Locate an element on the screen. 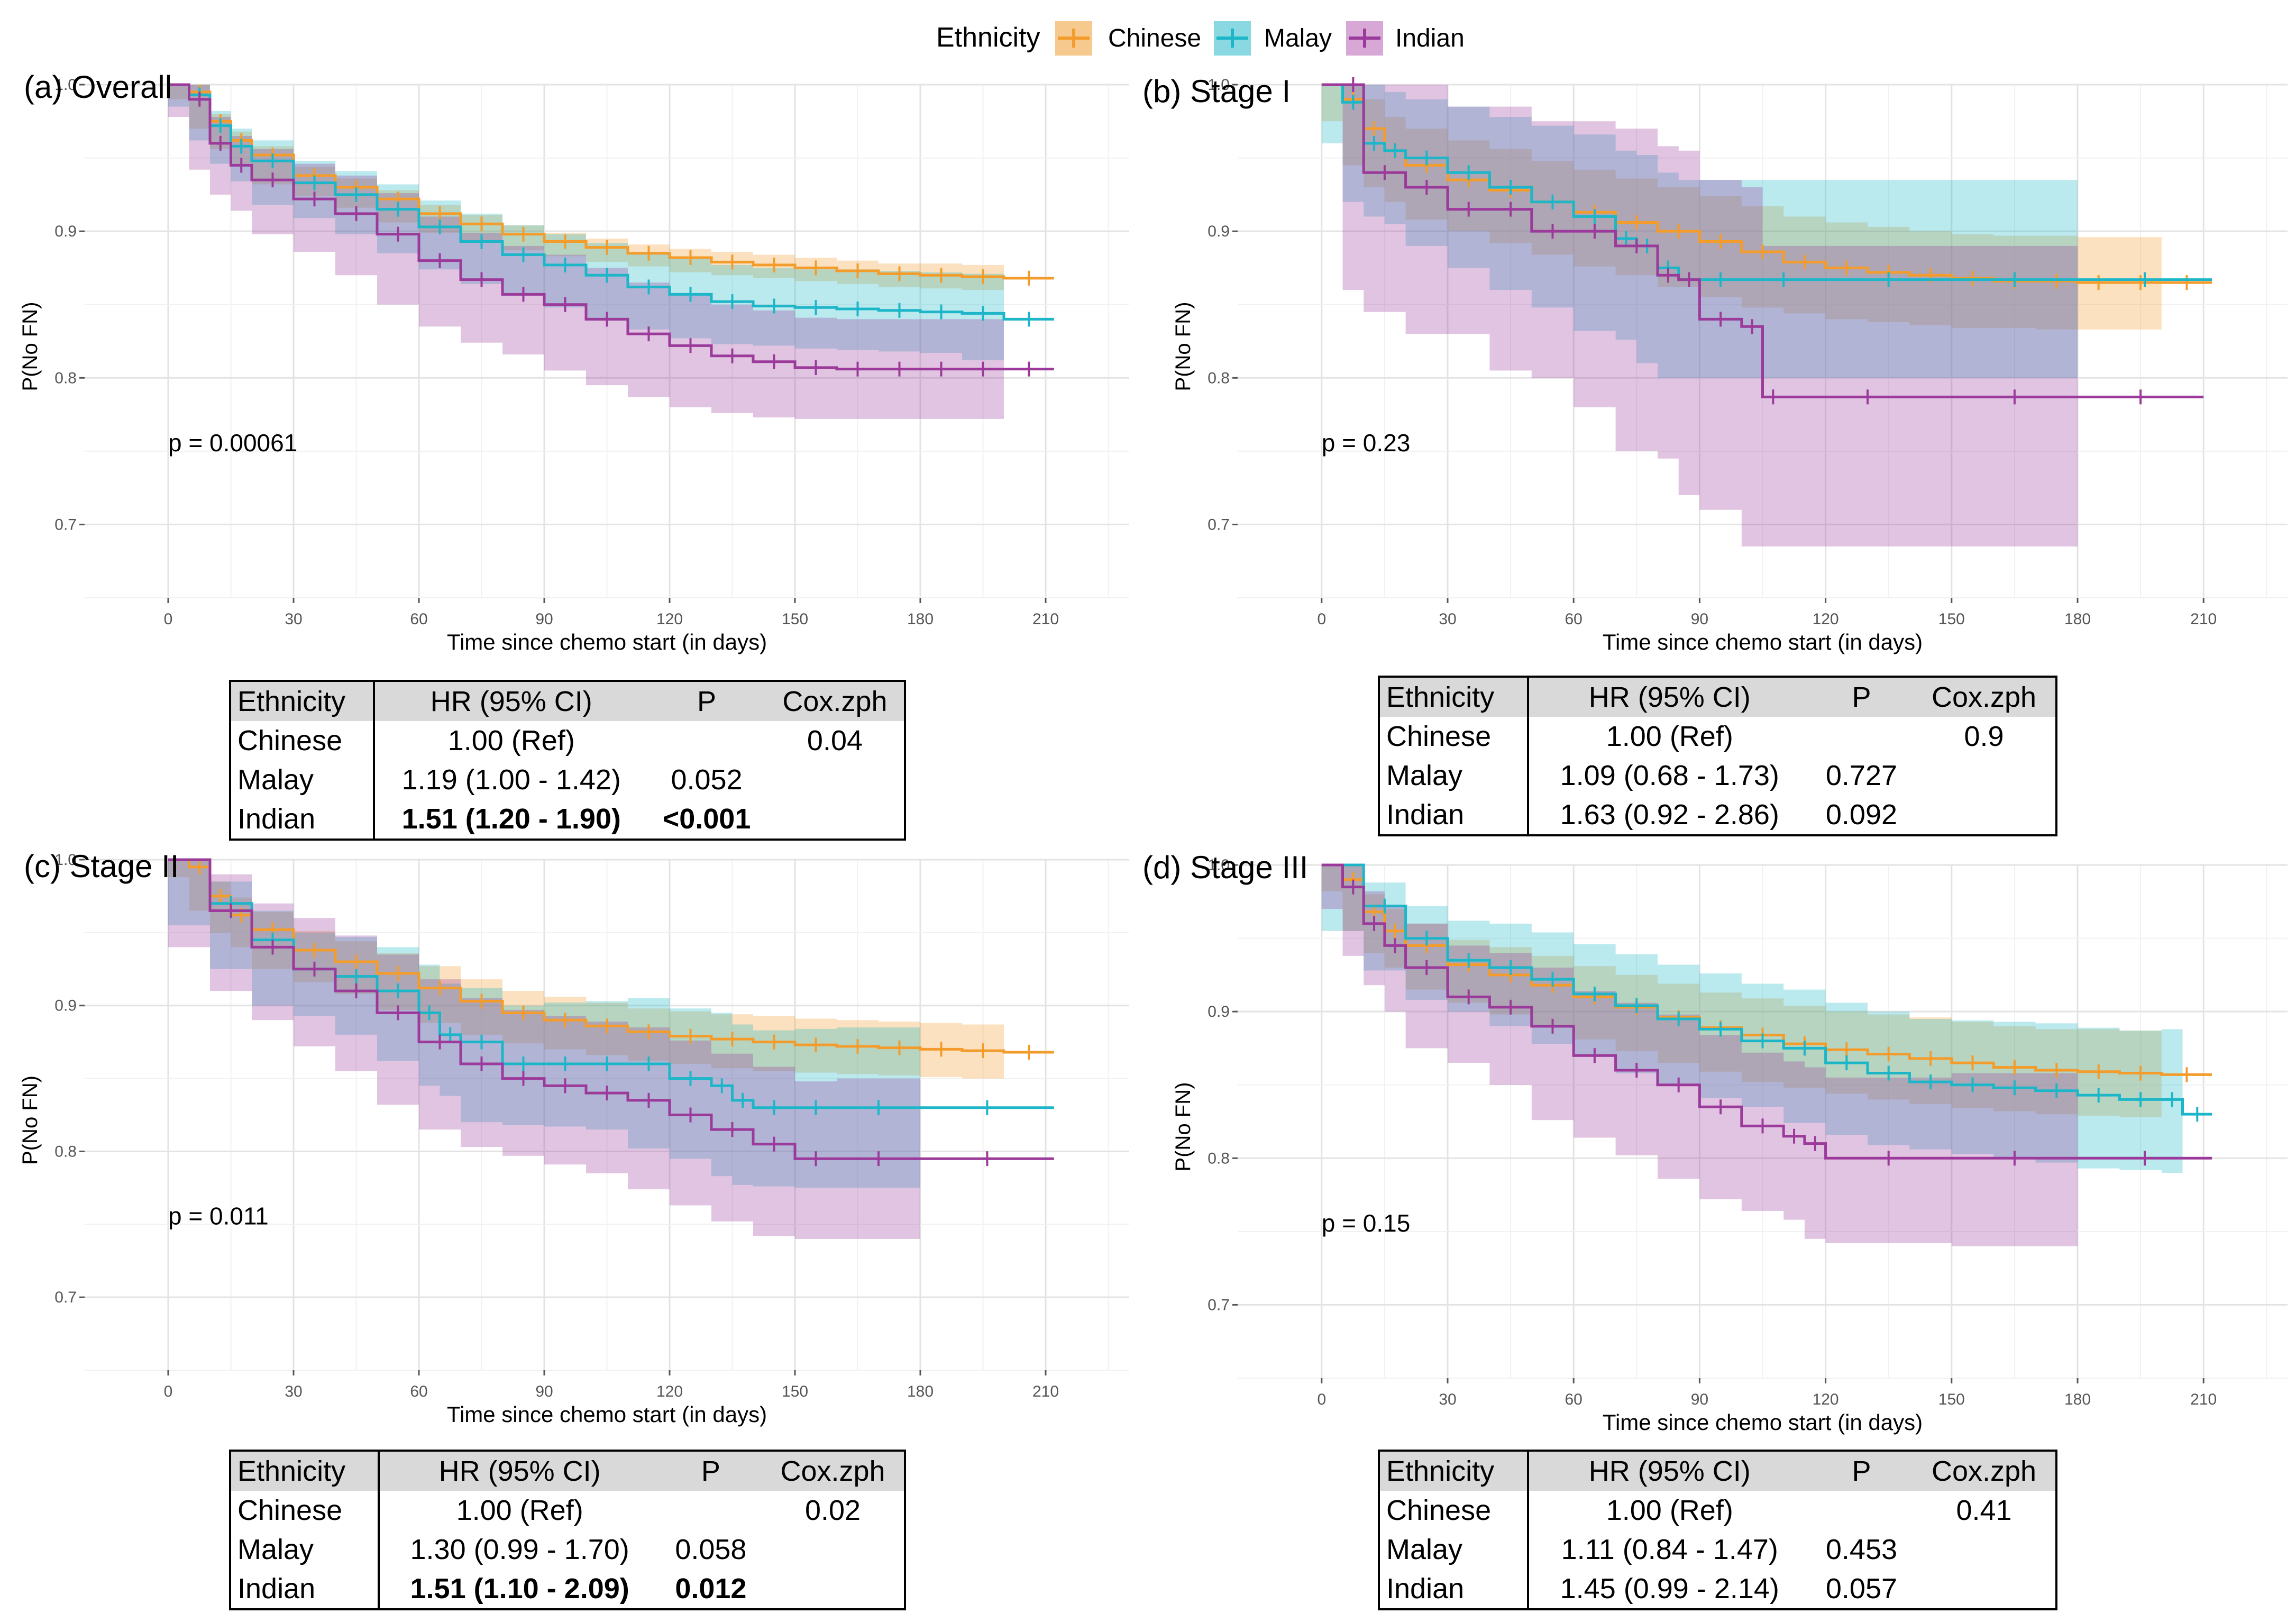  legend-title: Ethnicity is located at coordinates (988, 37).